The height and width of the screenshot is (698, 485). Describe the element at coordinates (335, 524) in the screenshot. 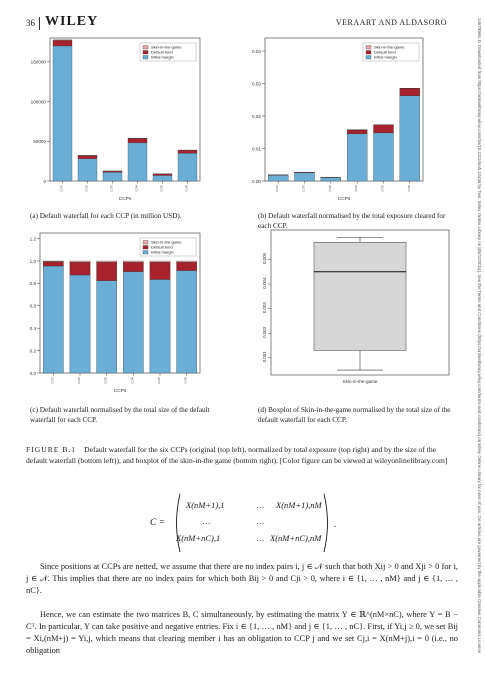

I see `equation-period: .` at that location.